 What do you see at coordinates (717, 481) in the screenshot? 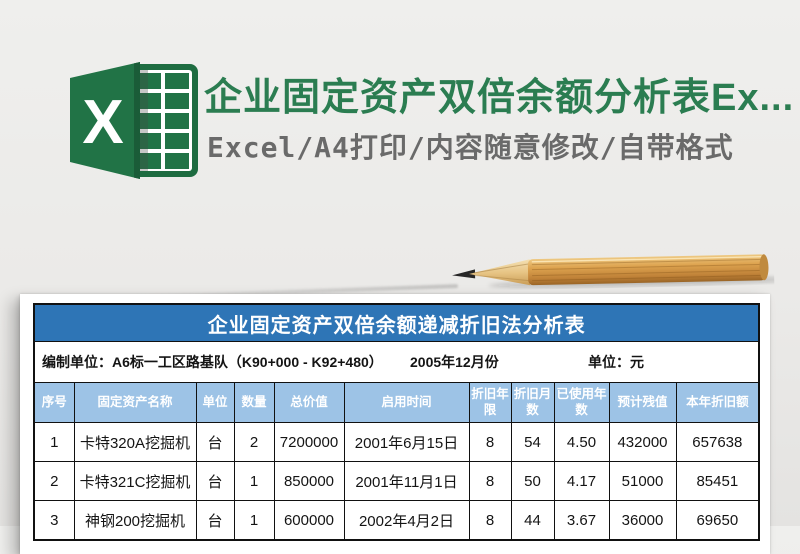
I see `table-cell: 85451` at bounding box center [717, 481].